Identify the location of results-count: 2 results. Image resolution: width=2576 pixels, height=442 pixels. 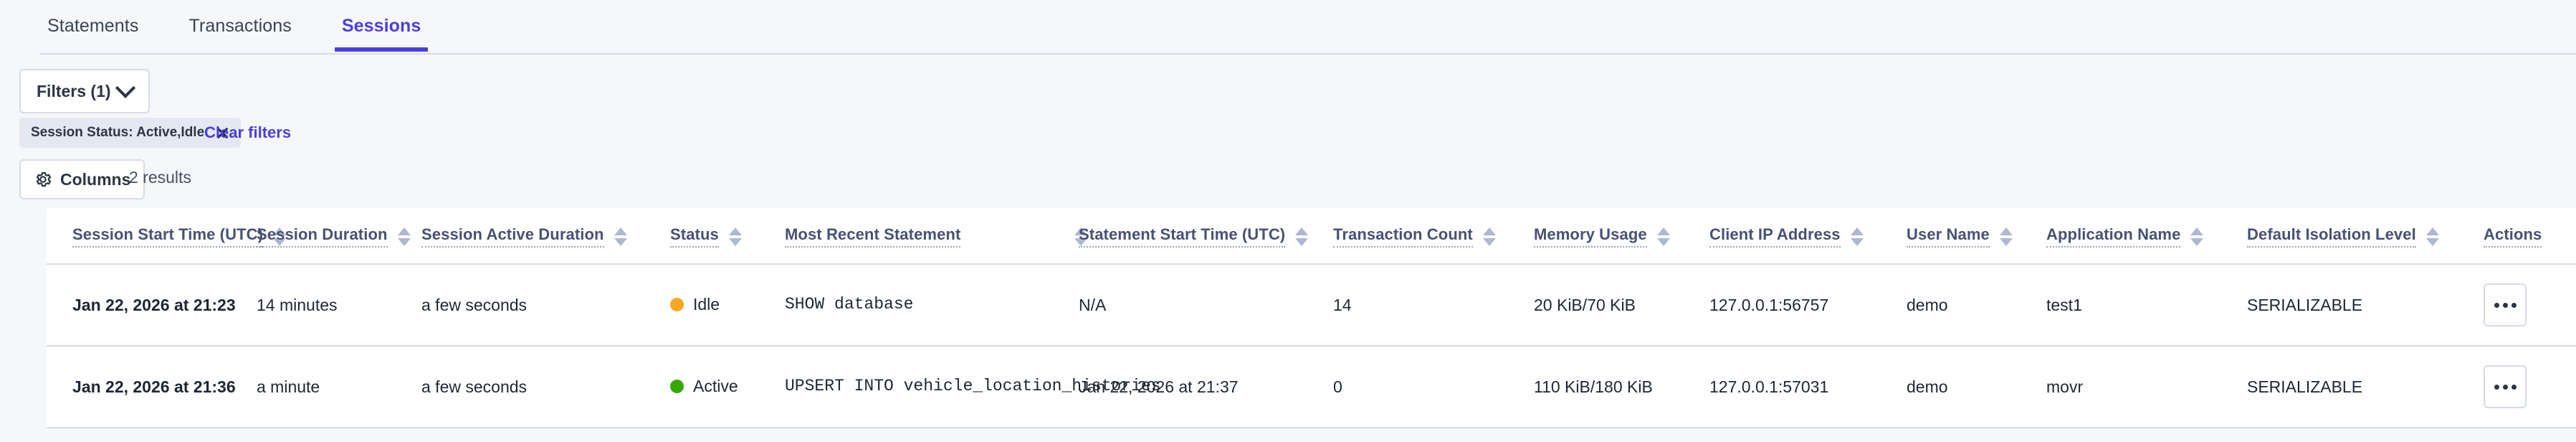
(160, 177).